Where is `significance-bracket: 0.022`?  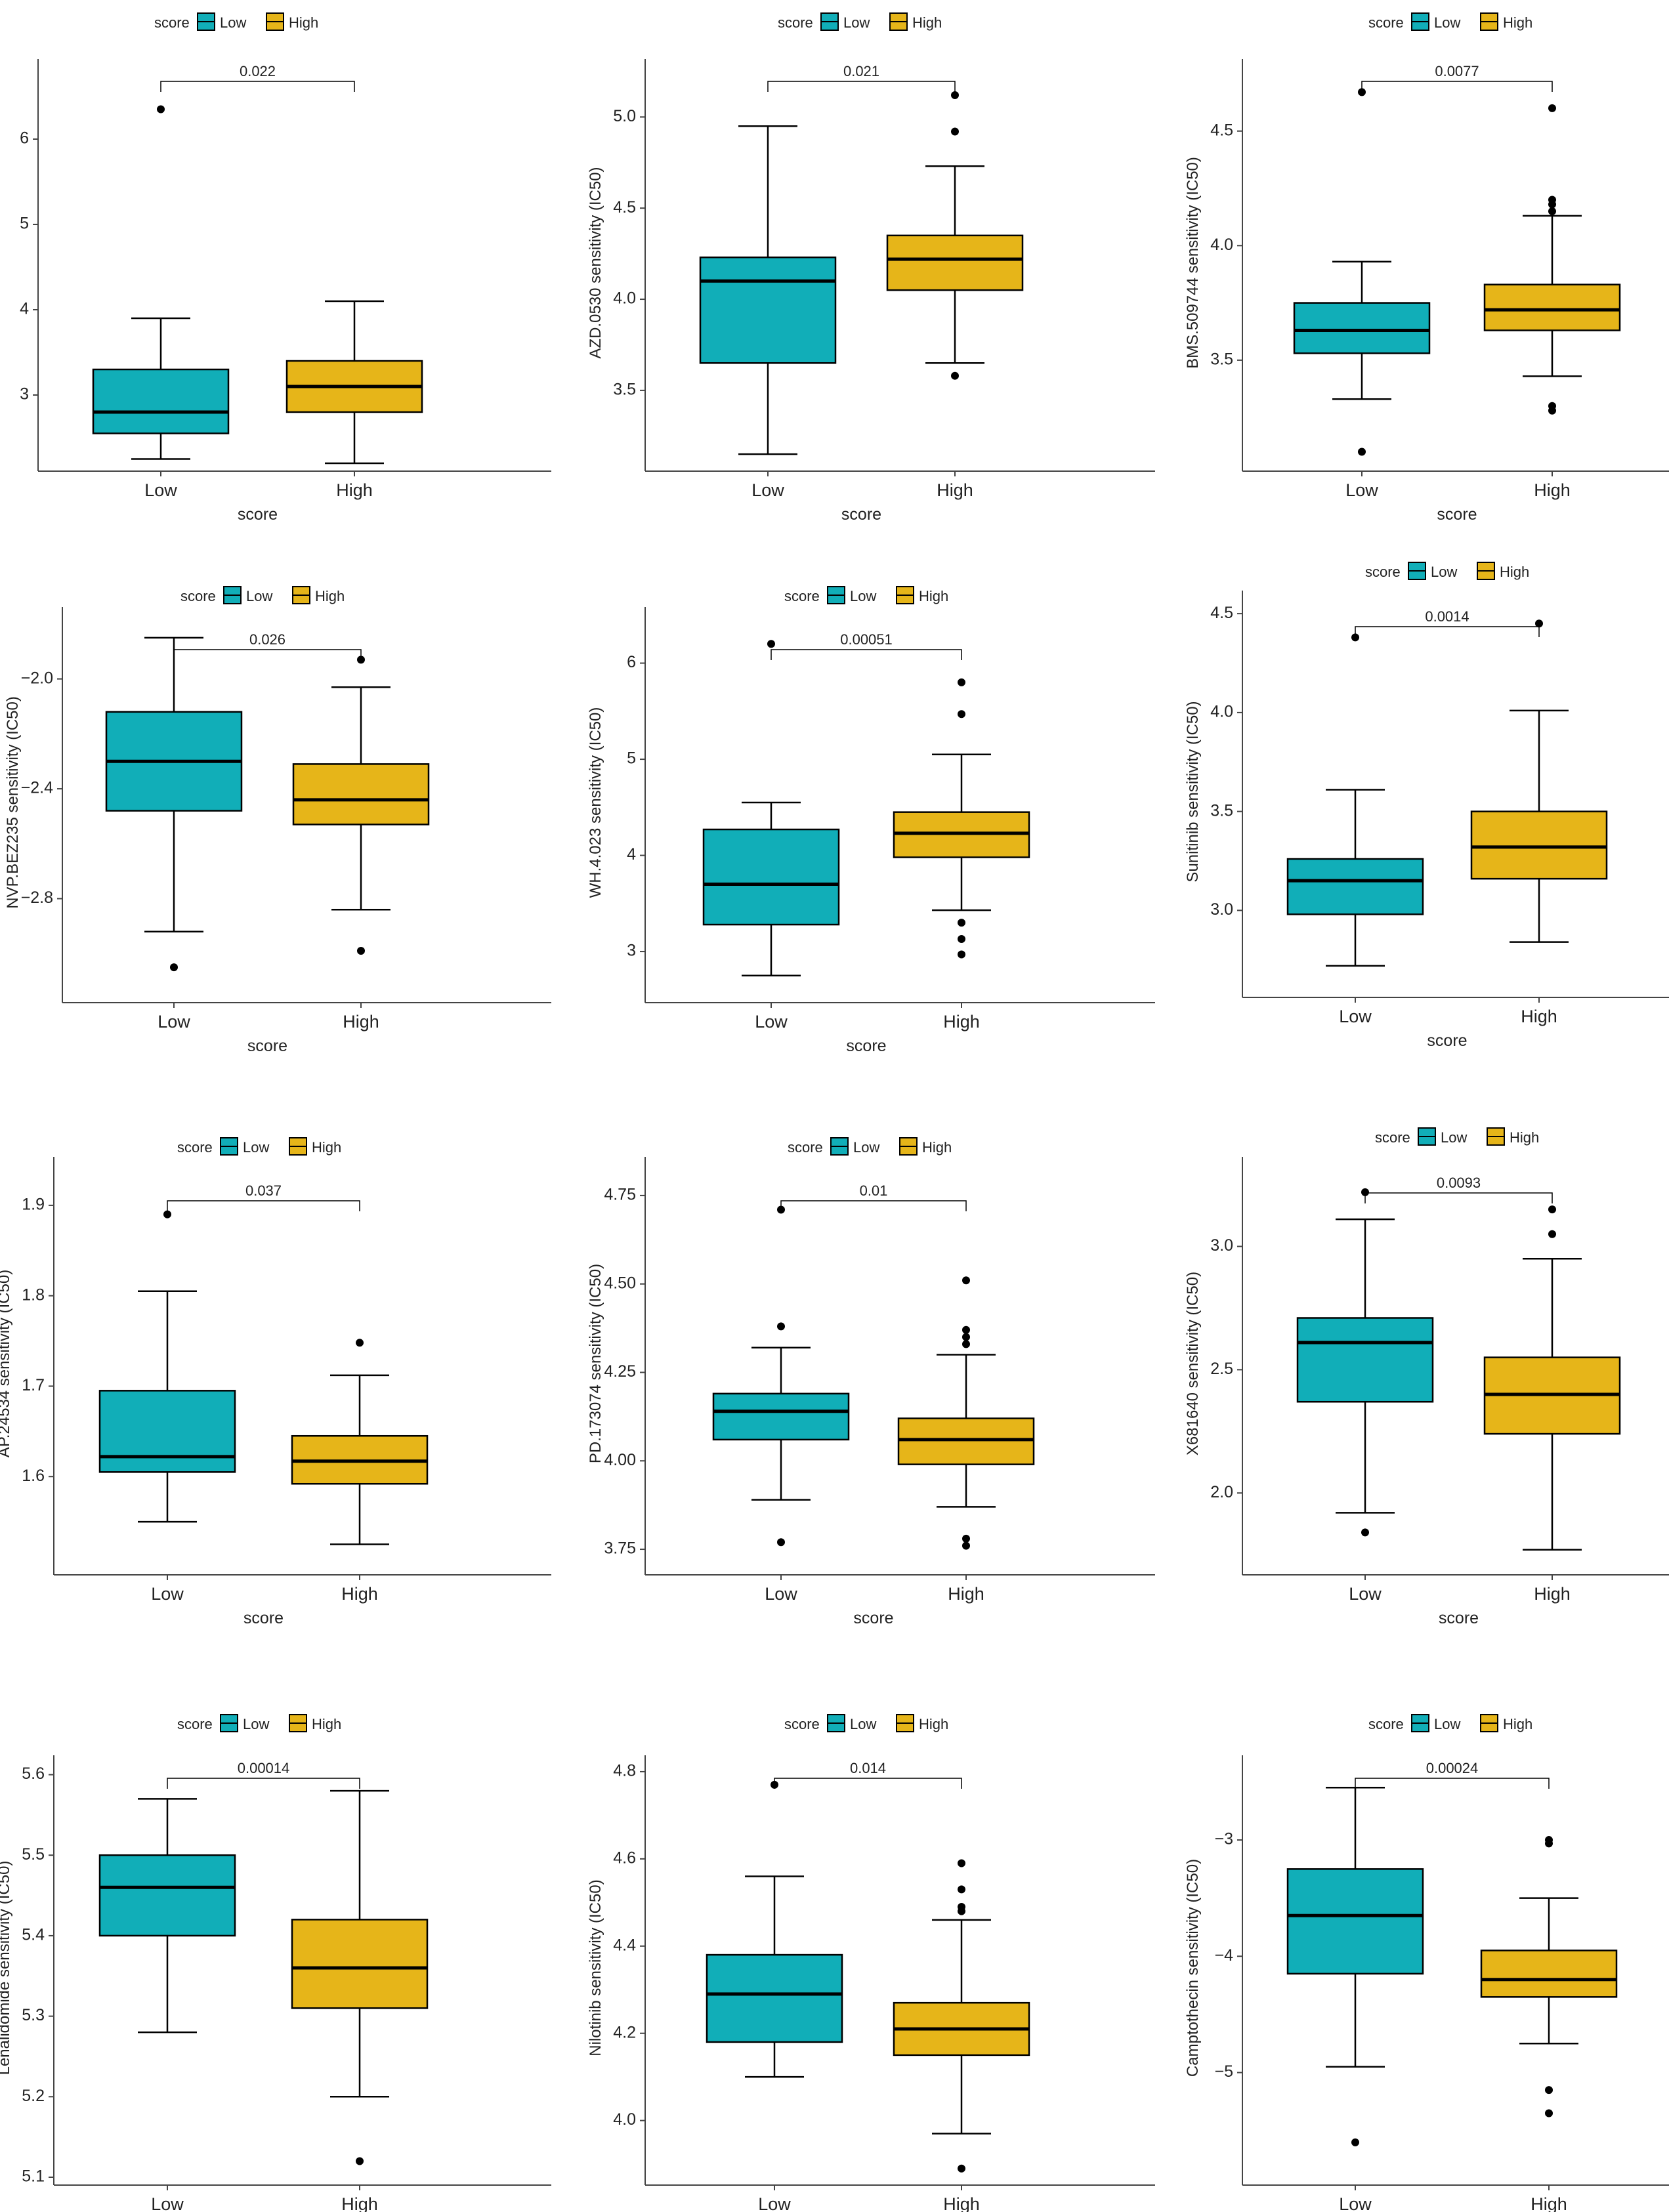
significance-bracket: 0.022 is located at coordinates (257, 77).